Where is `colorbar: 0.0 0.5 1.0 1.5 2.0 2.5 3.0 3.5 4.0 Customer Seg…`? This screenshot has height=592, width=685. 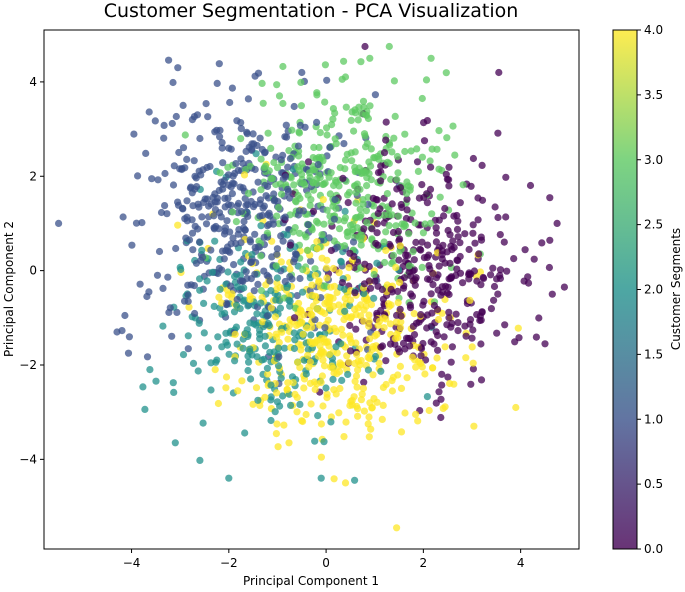
colorbar: 0.0 0.5 1.0 1.5 2.0 2.5 3.0 3.5 4.0 Customer Seg… is located at coordinates (647, 289).